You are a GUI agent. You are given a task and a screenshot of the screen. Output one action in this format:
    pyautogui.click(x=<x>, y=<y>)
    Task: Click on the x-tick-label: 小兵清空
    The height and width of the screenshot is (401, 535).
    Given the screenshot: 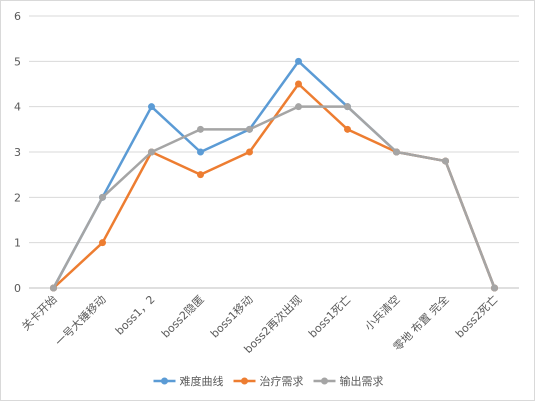 What is the action you would take?
    pyautogui.click(x=382, y=312)
    